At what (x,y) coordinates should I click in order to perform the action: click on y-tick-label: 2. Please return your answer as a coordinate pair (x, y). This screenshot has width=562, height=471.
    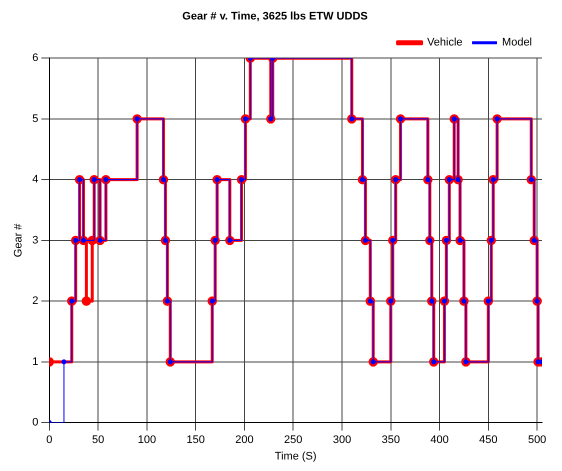
    Looking at the image, I should click on (35, 301).